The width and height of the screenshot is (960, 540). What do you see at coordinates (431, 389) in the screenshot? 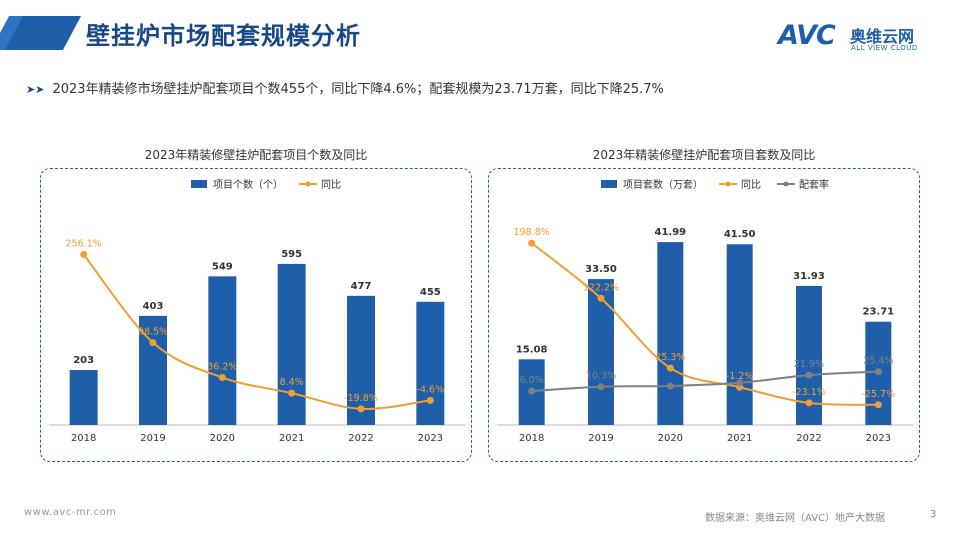
I see `chart1-point-label-0-2023: -4.6%` at bounding box center [431, 389].